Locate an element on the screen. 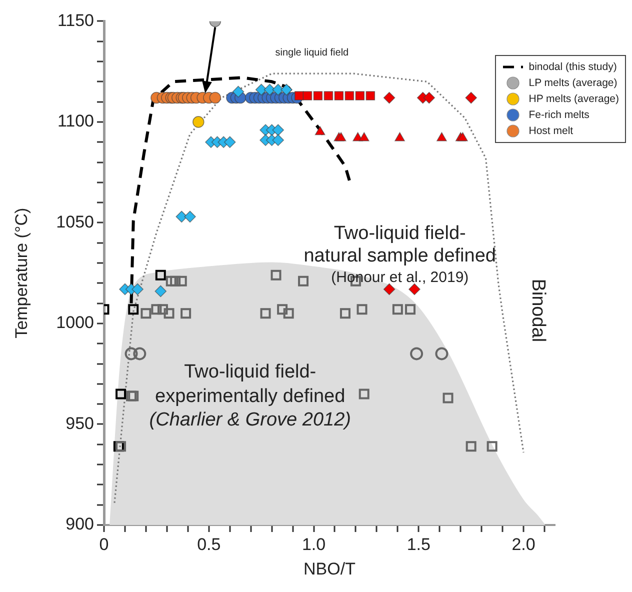  annotation: (Honour et al., 2019) is located at coordinates (400, 277).